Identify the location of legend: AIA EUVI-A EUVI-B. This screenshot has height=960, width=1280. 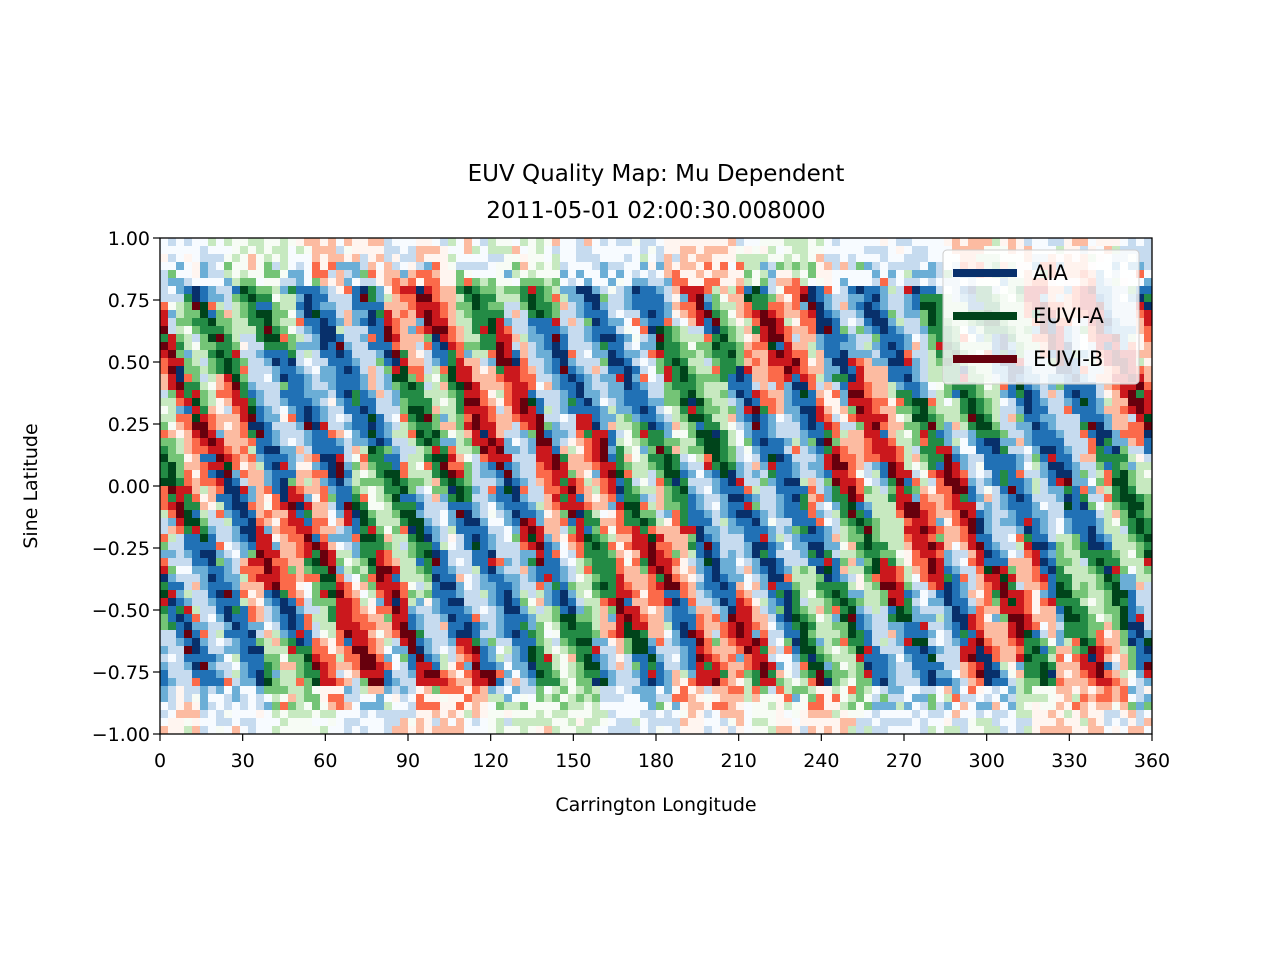
(1041, 317).